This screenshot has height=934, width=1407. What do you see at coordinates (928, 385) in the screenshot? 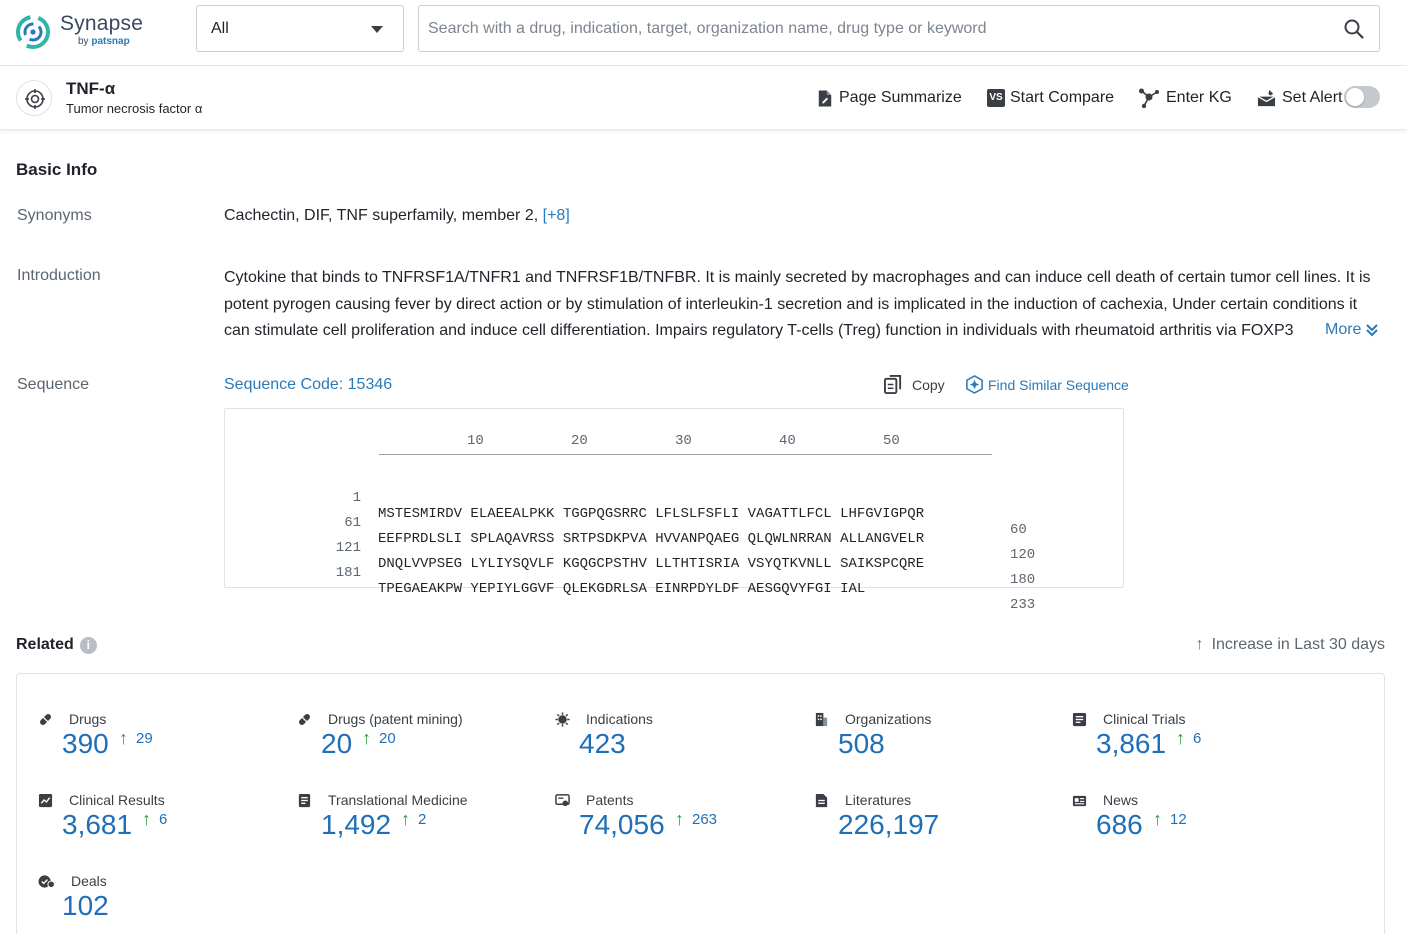
I see `copy-label: Copy` at bounding box center [928, 385].